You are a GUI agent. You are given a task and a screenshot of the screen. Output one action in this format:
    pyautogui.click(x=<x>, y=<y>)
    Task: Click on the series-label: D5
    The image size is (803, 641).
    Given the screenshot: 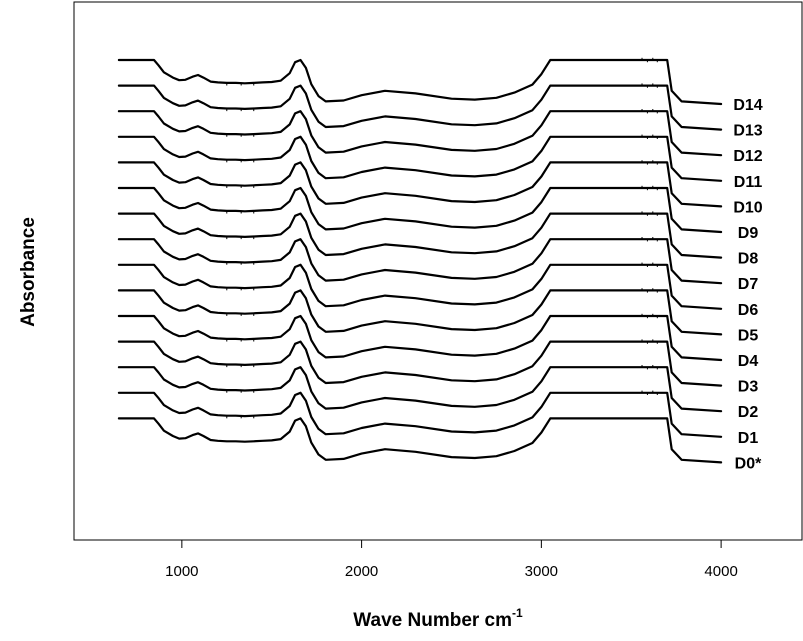 What is the action you would take?
    pyautogui.click(x=748, y=335)
    